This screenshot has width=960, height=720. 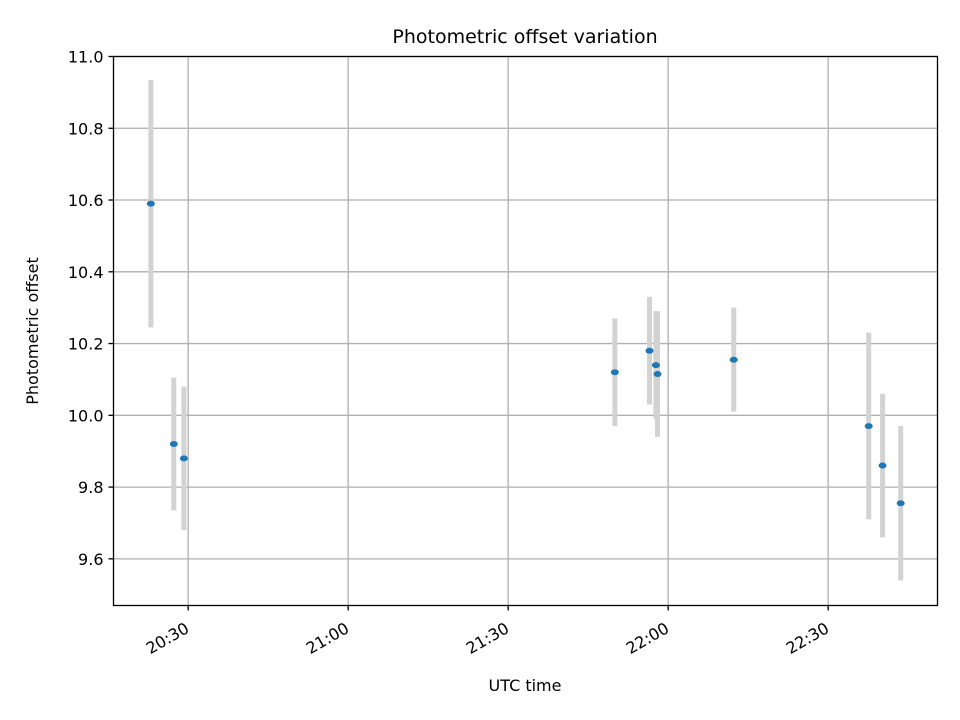 What do you see at coordinates (86, 57) in the screenshot?
I see `y-tick-label: 11.0` at bounding box center [86, 57].